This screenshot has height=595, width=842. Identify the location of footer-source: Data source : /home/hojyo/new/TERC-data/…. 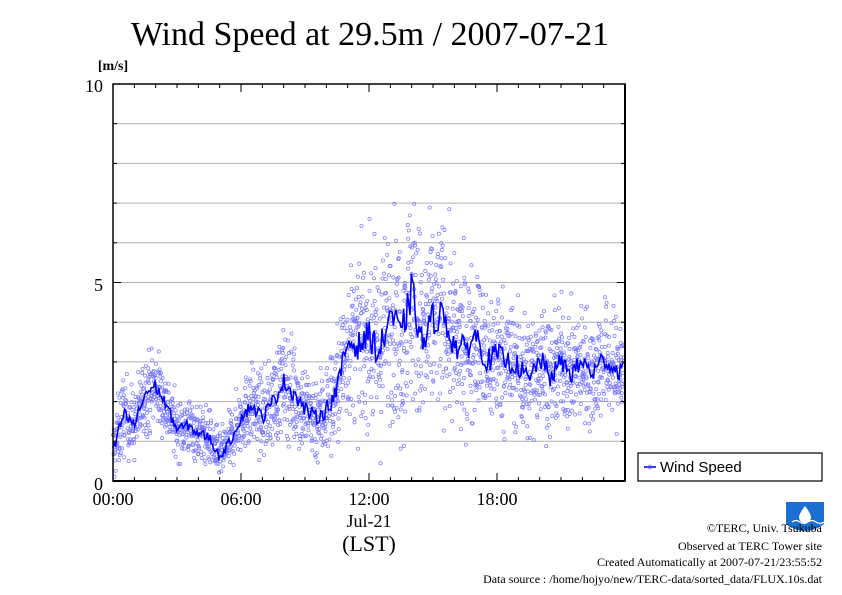
(653, 579).